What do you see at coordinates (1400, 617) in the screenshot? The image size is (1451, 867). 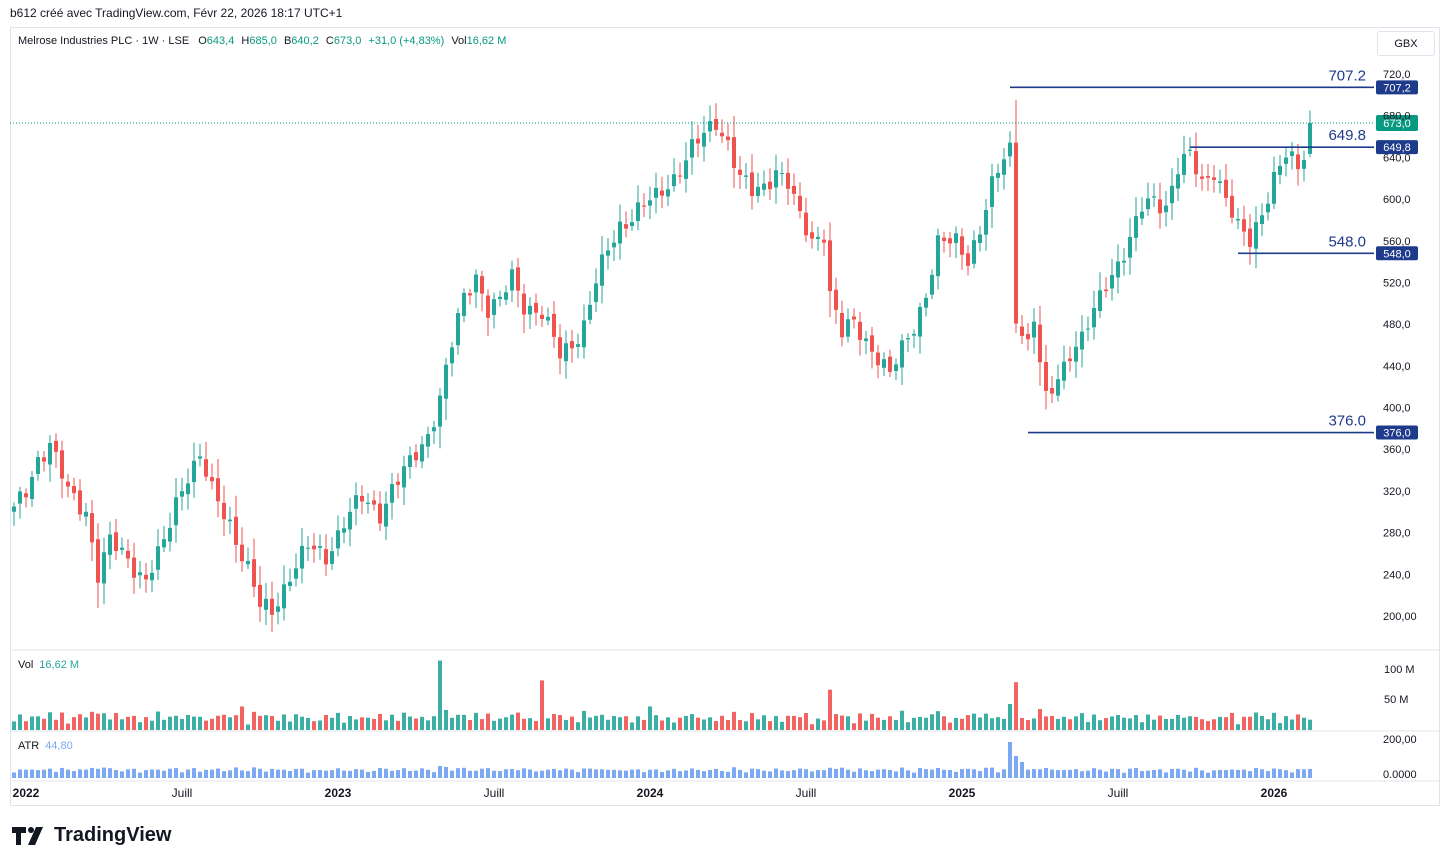 I see `price-axis-tick: 200,00` at bounding box center [1400, 617].